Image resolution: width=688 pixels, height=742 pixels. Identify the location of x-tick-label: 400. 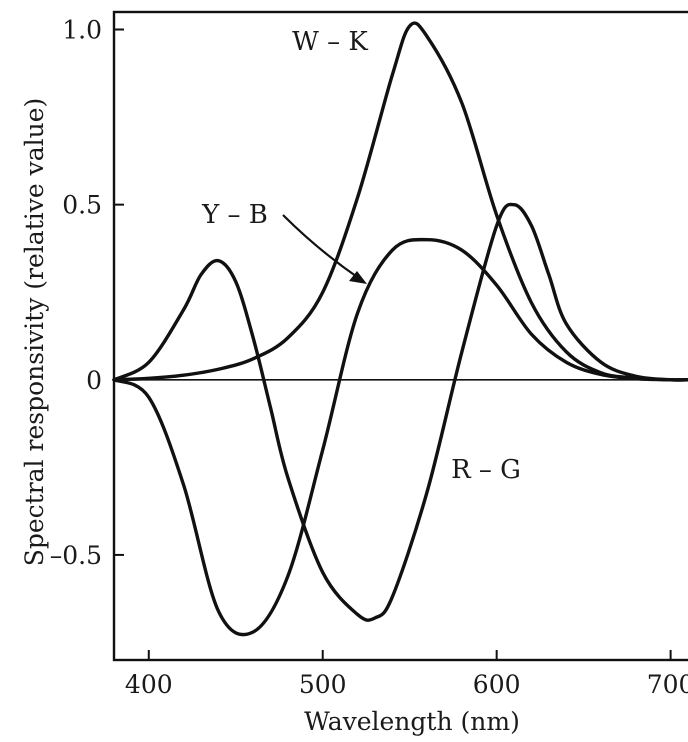
(149, 684).